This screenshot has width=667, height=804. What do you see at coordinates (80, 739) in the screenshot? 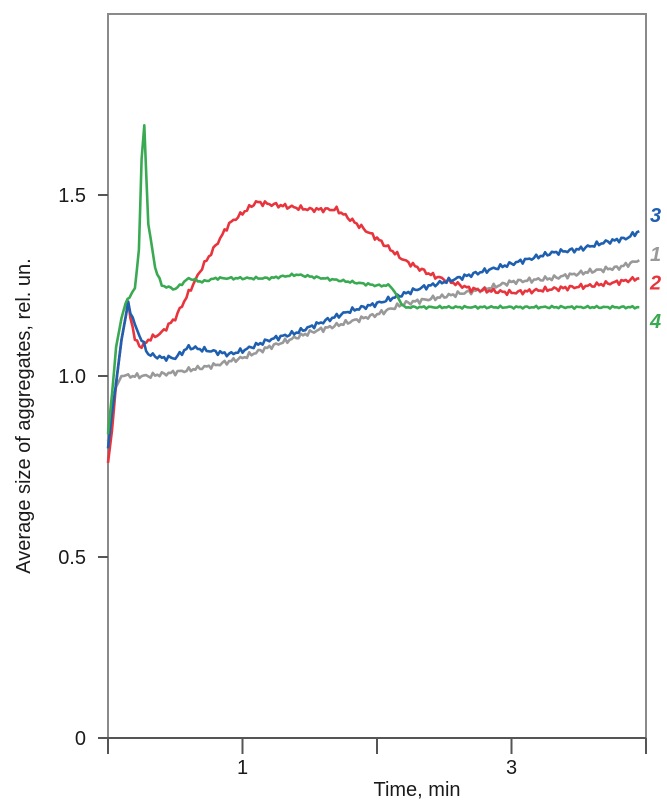
I see `y-tick-label: 0` at bounding box center [80, 739].